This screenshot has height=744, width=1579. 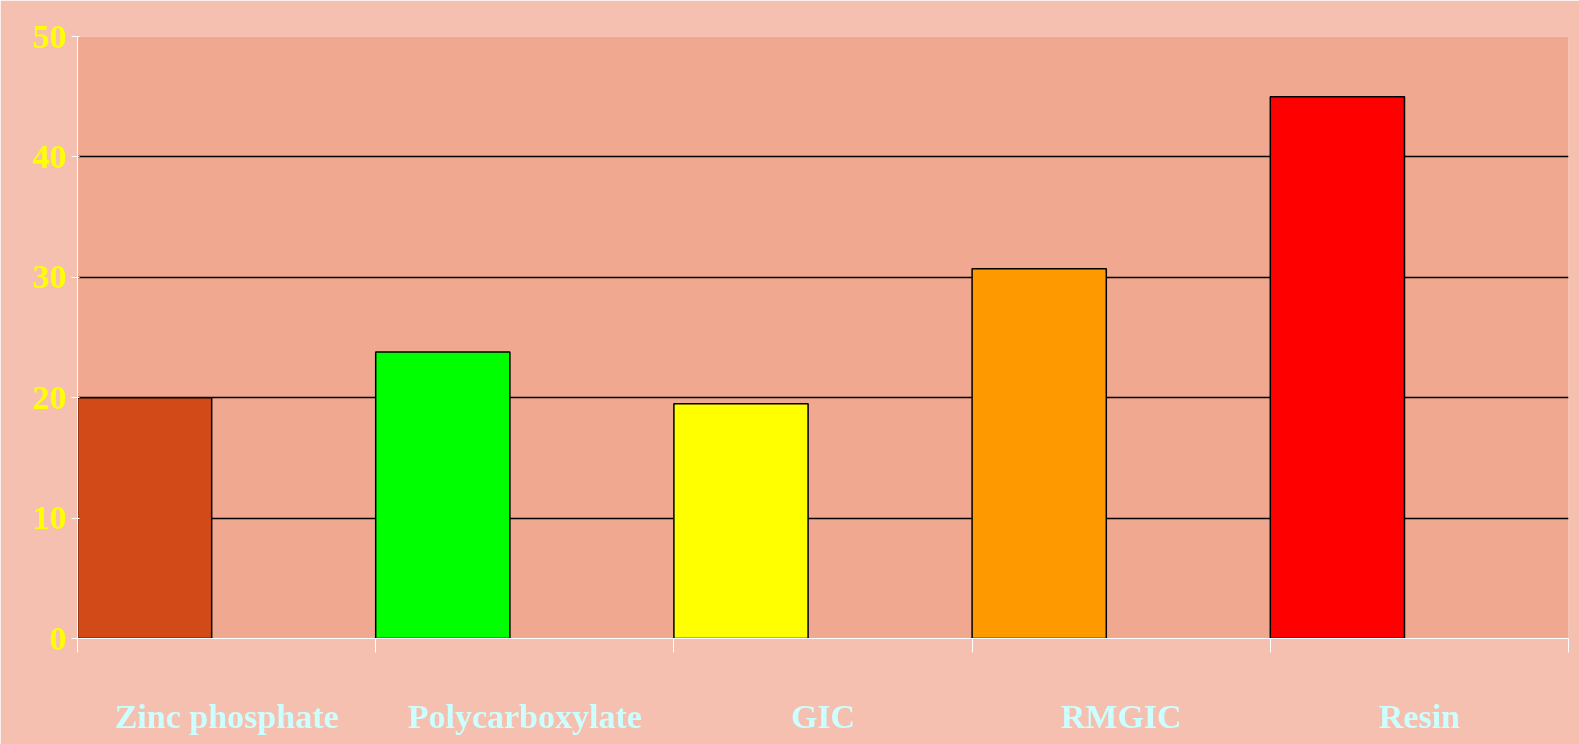 What do you see at coordinates (58, 638) in the screenshot?
I see `y-tick-label: 0` at bounding box center [58, 638].